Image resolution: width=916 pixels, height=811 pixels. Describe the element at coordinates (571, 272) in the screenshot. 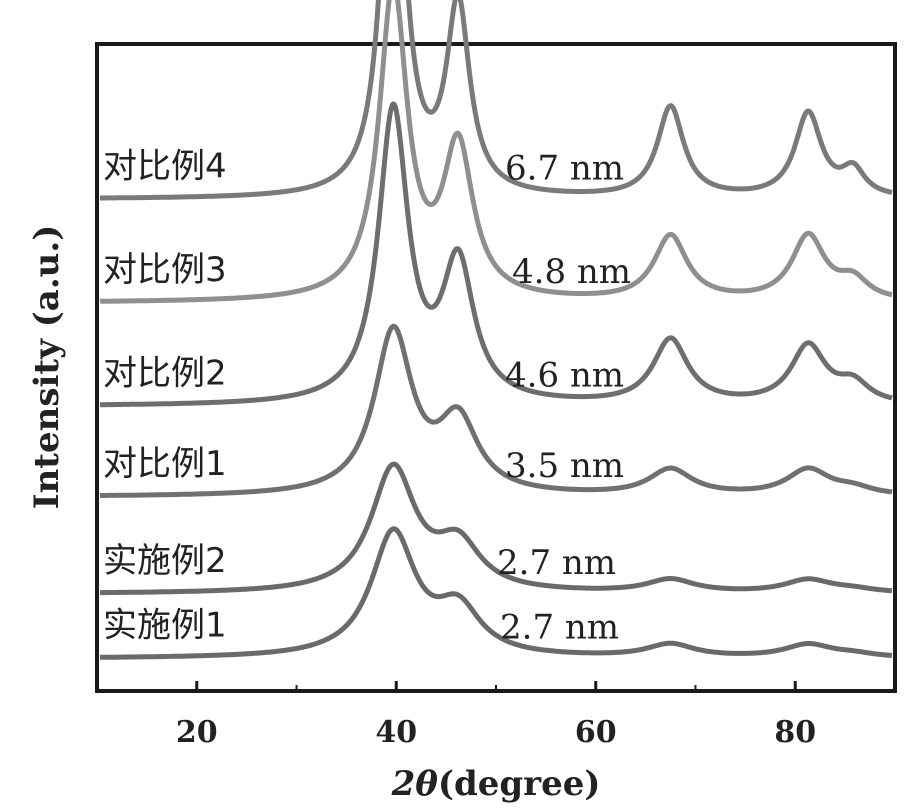

I see `crystallite-size-label: 4.8 nm` at that location.